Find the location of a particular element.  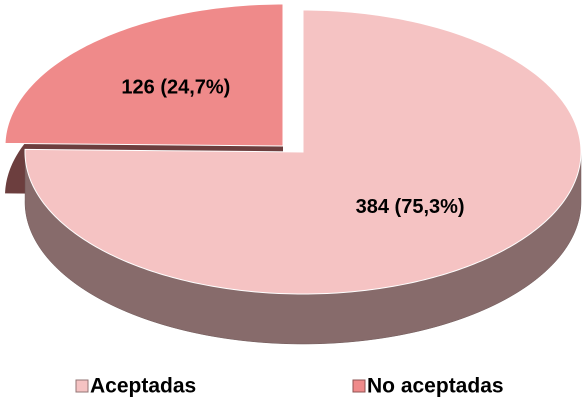

data-label: 126 (24,7%) is located at coordinates (175, 88).